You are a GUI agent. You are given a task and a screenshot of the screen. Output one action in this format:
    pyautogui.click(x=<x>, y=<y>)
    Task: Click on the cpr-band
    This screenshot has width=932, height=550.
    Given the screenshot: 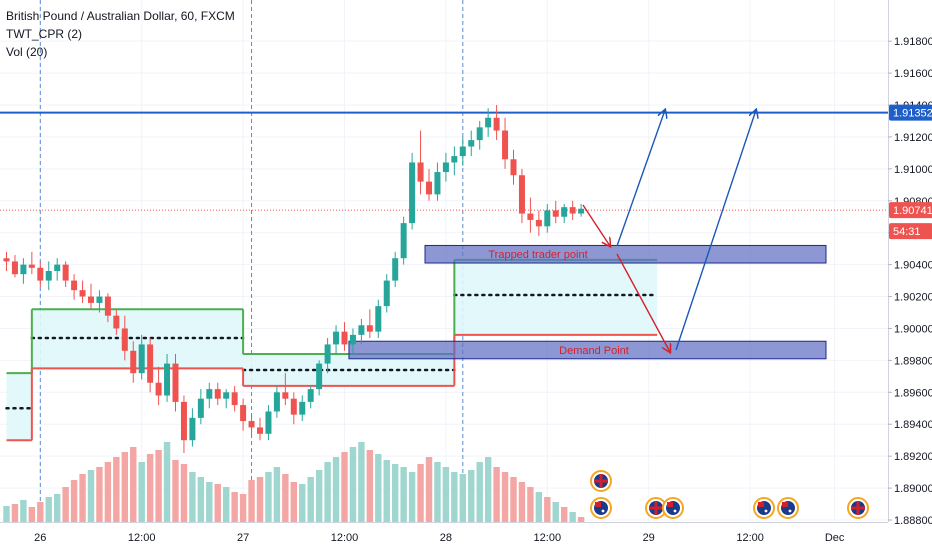 What is the action you would take?
    pyautogui.click(x=19, y=407)
    